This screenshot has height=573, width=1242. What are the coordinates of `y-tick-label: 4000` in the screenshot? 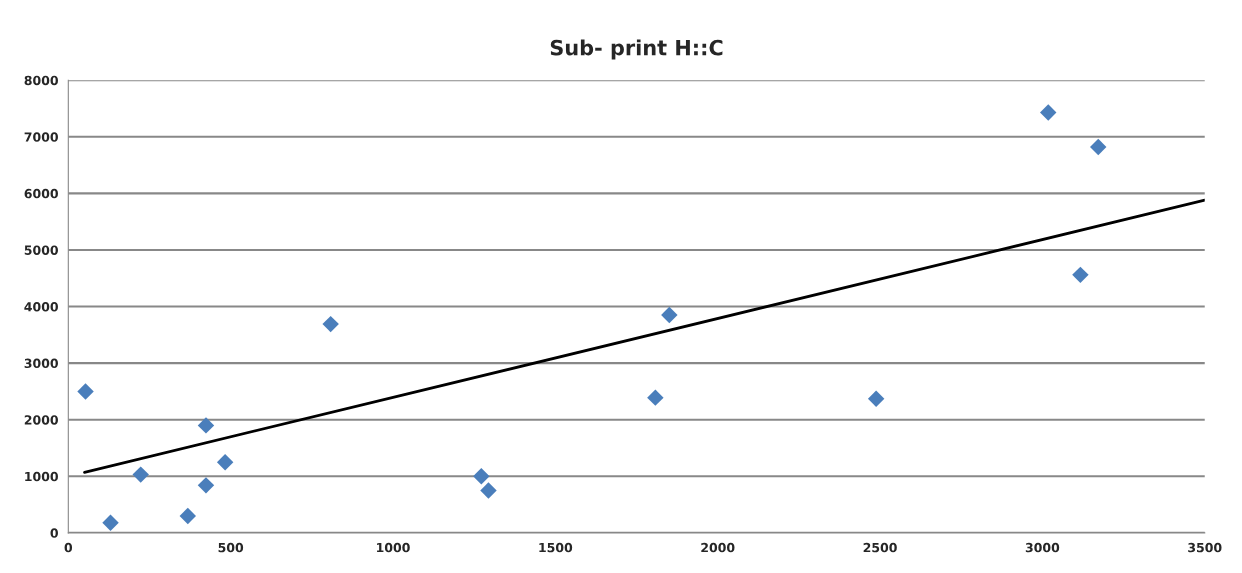 It's located at (41, 307).